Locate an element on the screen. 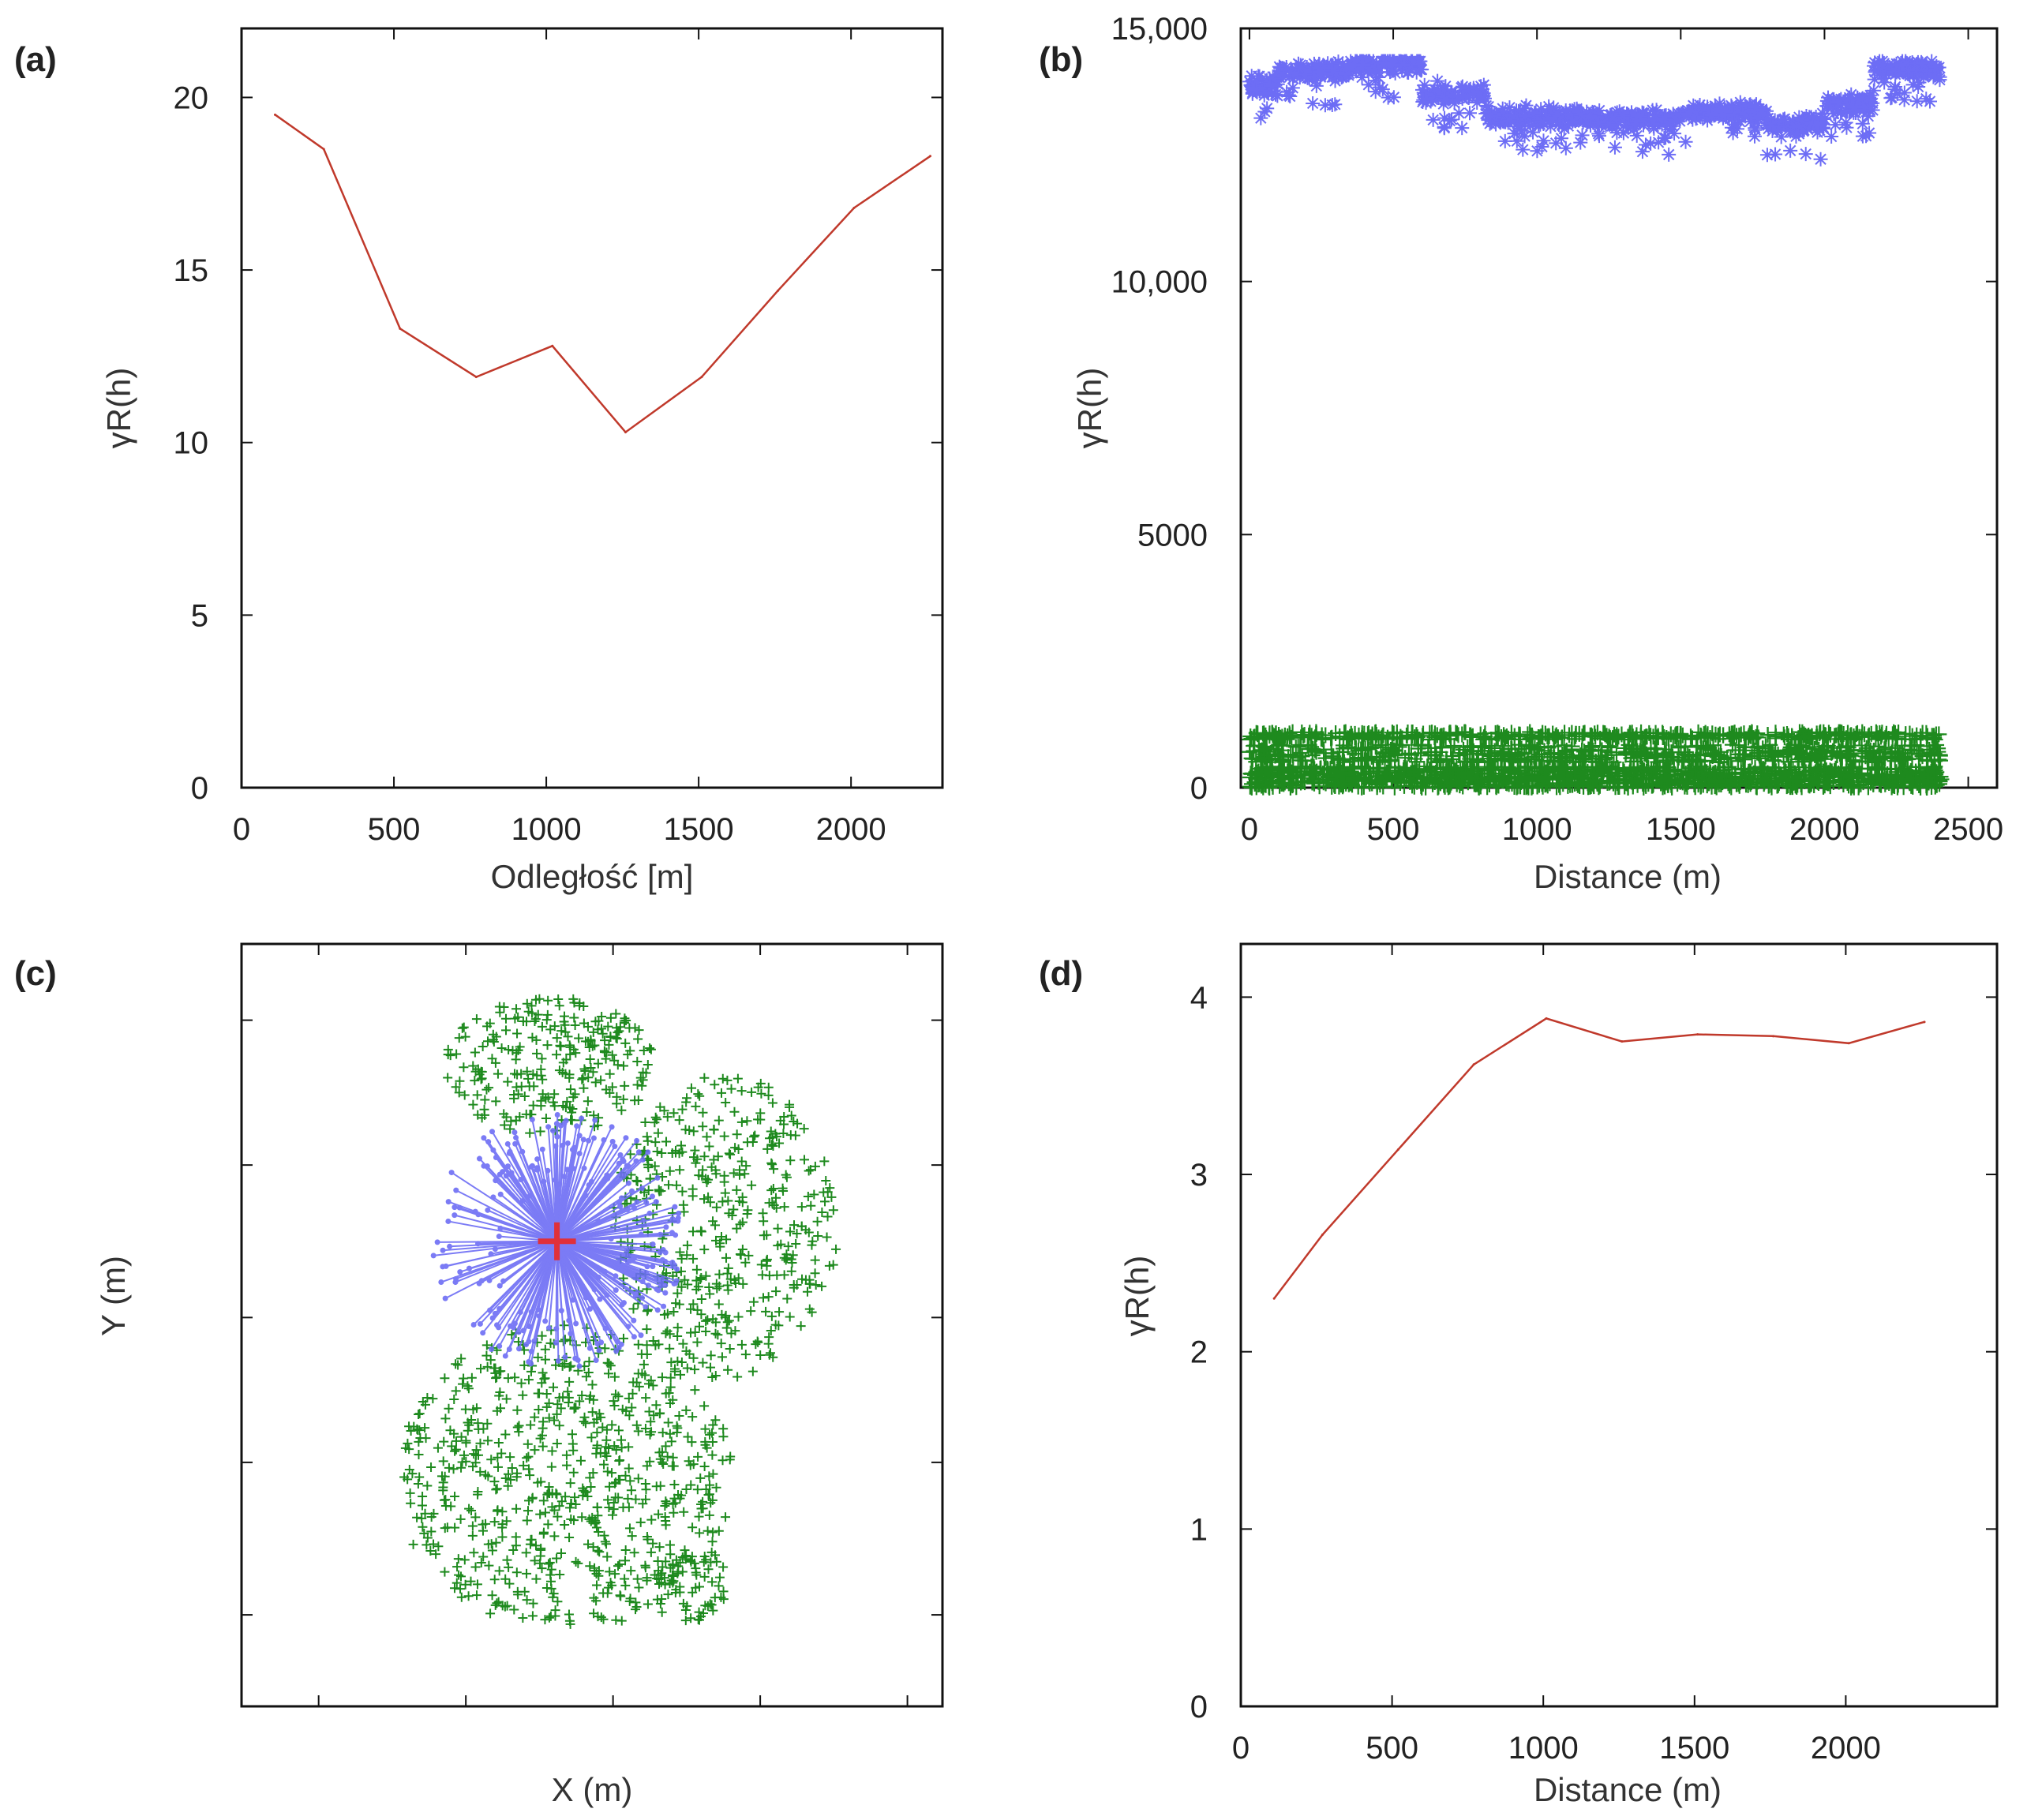 Image resolution: width=2027 pixels, height=1820 pixels. y-tick-label: 0 is located at coordinates (1199, 788).